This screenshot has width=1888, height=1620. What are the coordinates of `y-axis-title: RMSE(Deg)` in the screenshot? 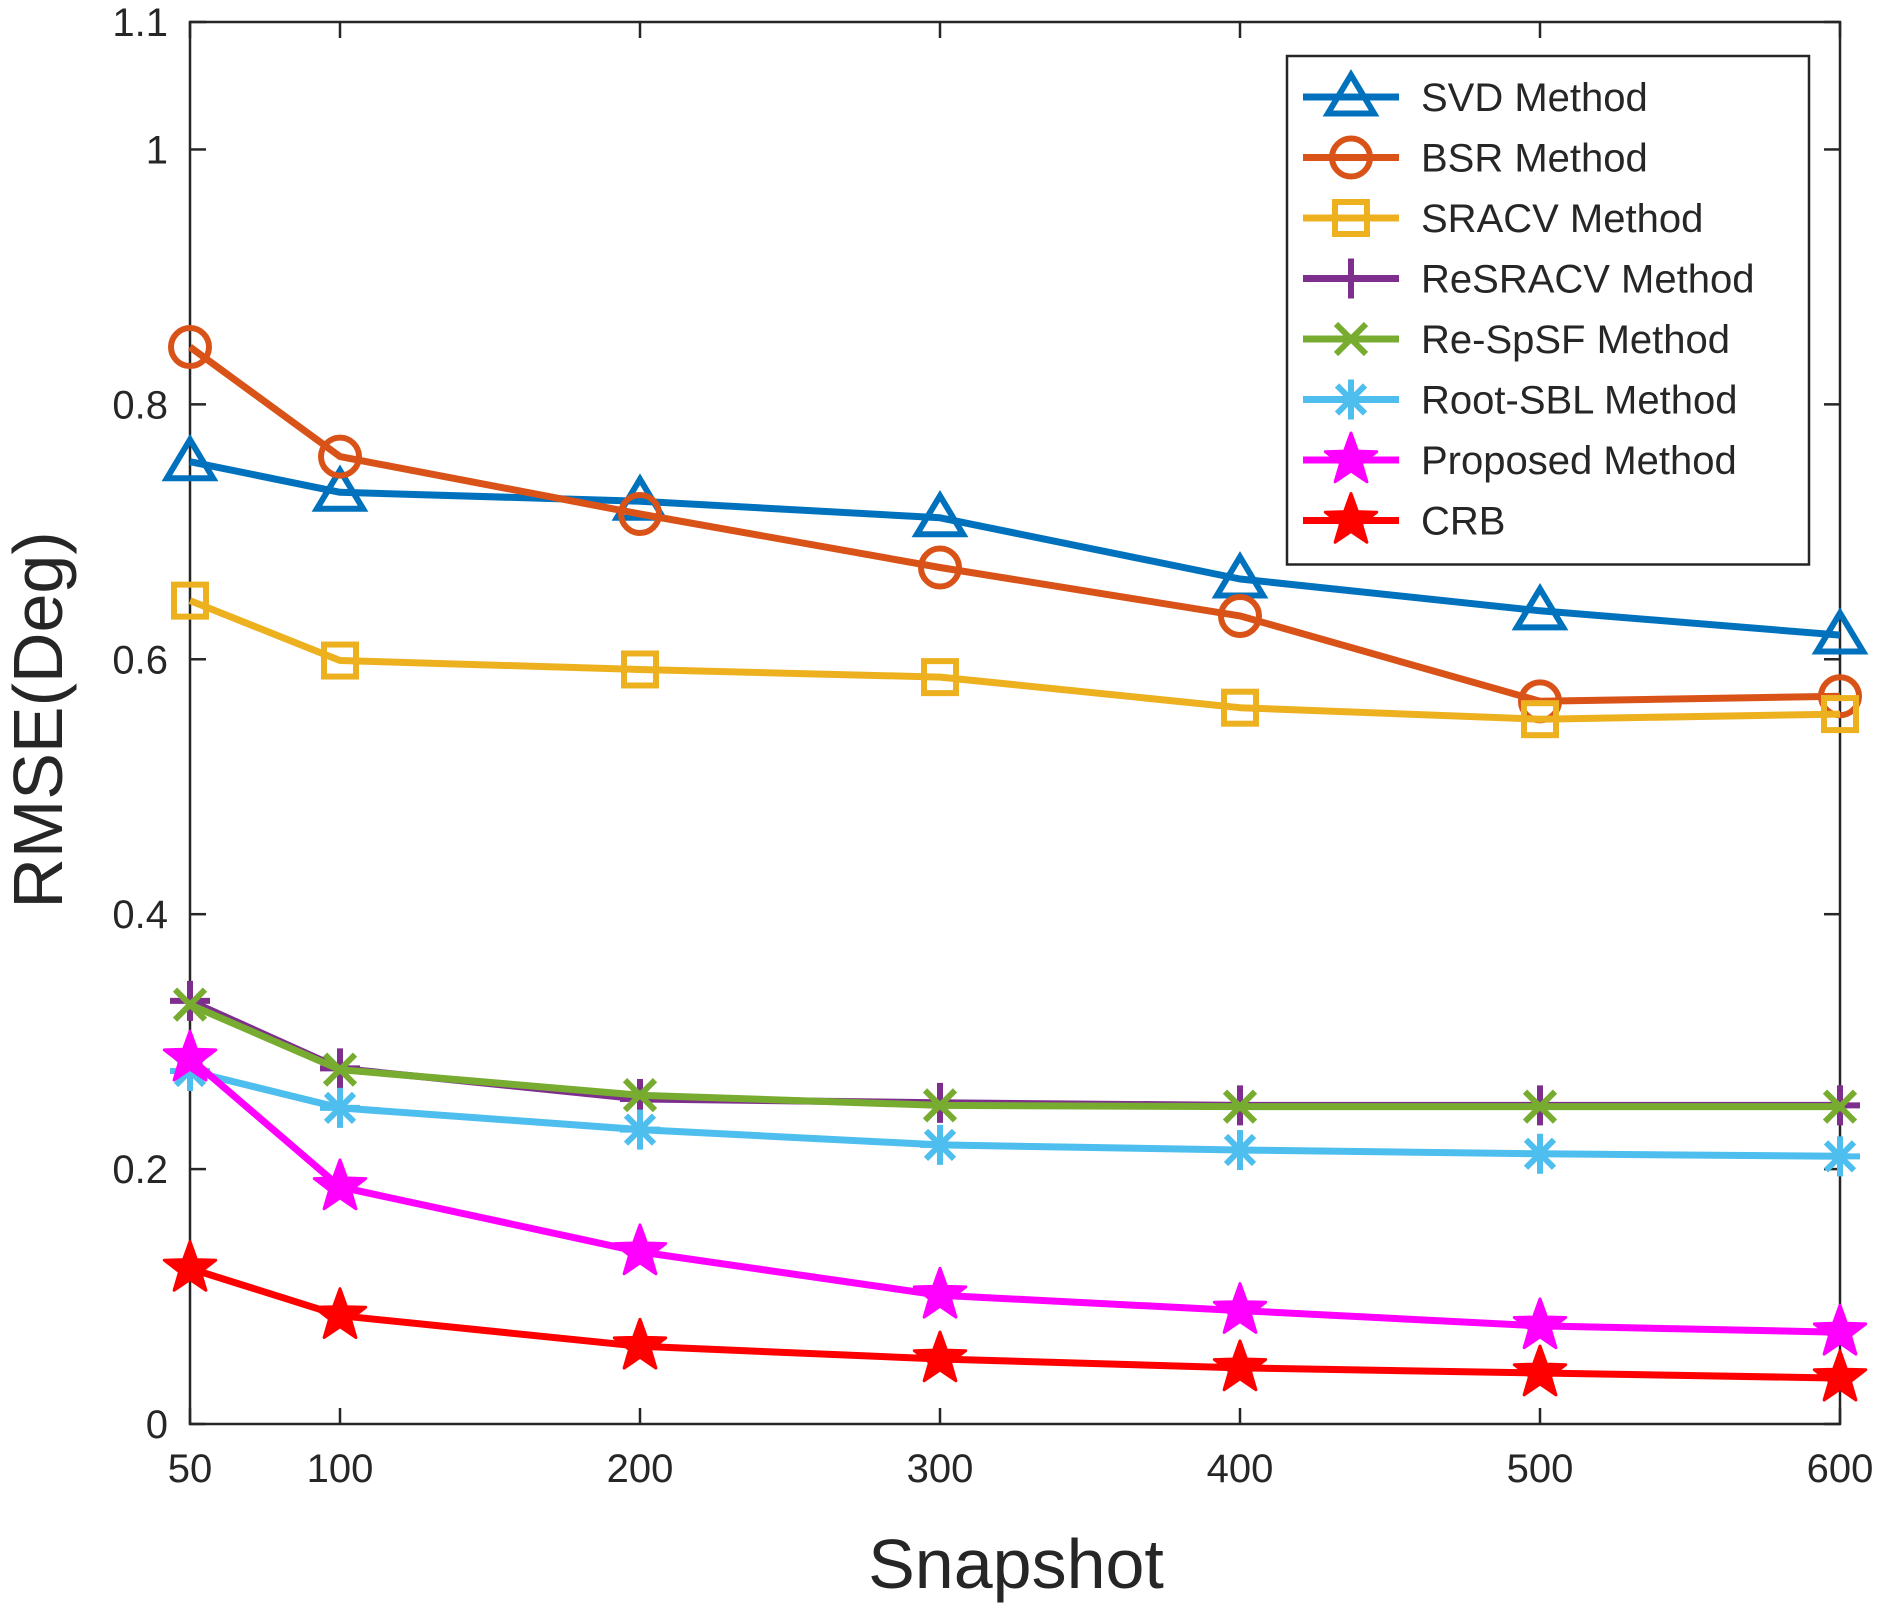 It's located at (38, 719).